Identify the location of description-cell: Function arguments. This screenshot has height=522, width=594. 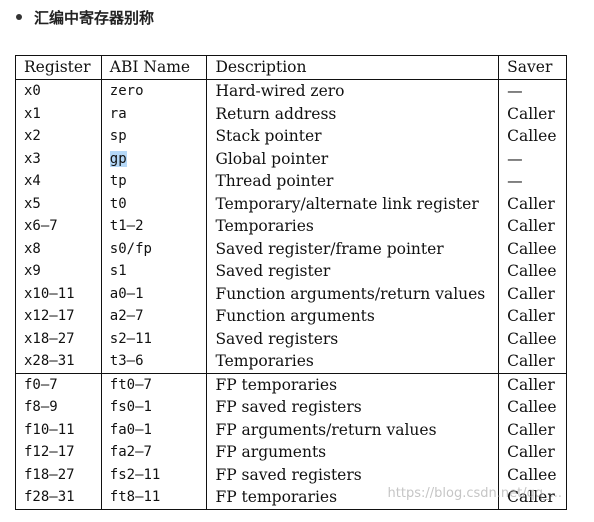
(353, 316).